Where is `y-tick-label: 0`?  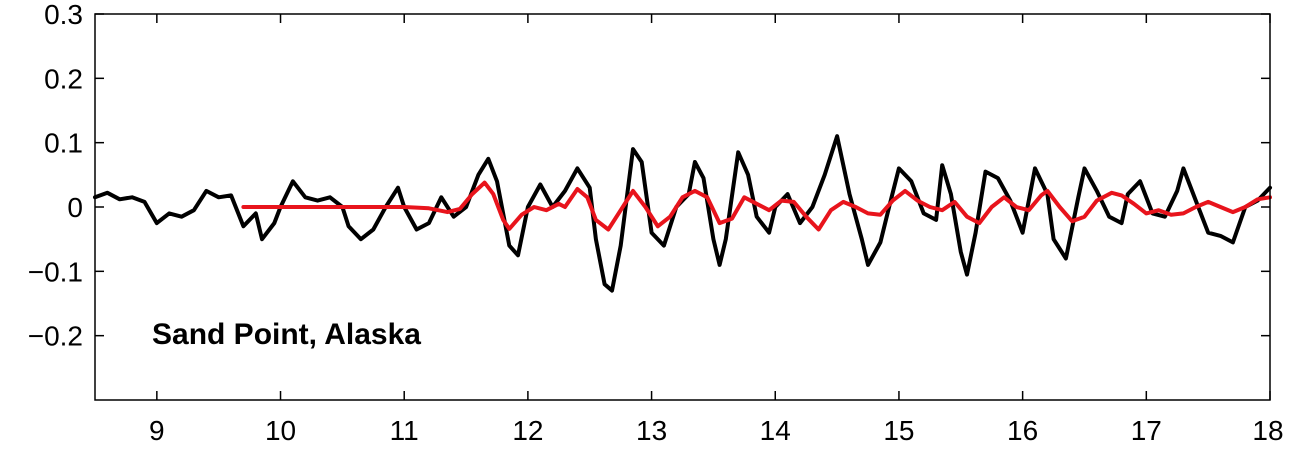 y-tick-label: 0 is located at coordinates (75, 207).